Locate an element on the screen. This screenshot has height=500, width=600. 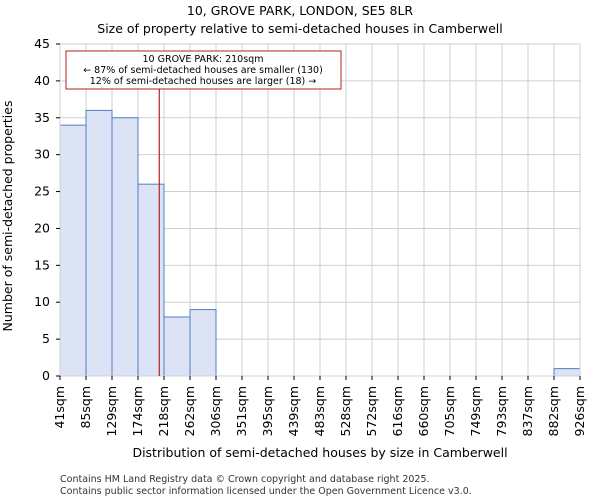
annotation-frame is located at coordinates (203, 70).